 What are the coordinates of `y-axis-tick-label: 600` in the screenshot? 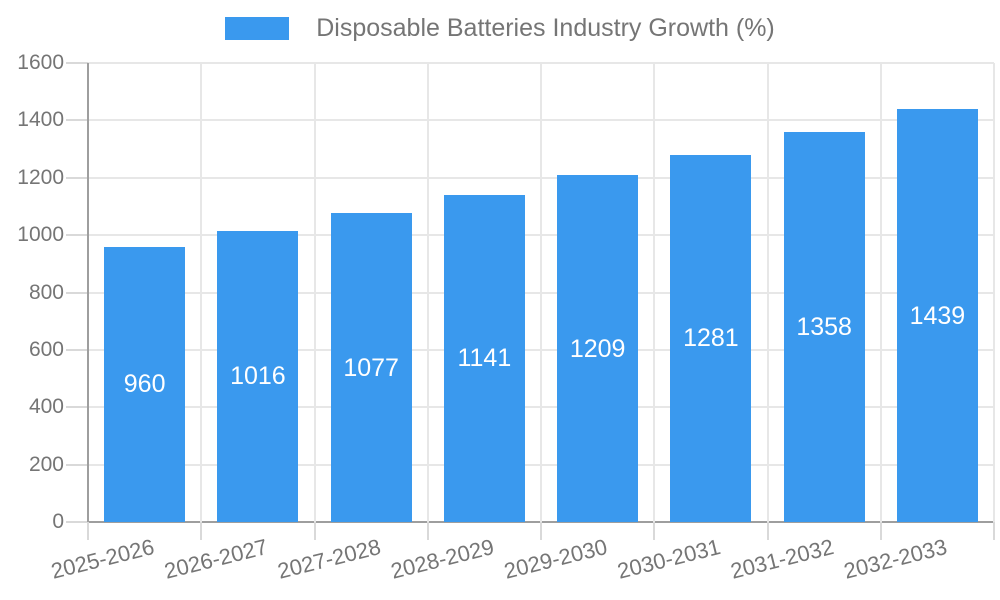 It's located at (46, 349).